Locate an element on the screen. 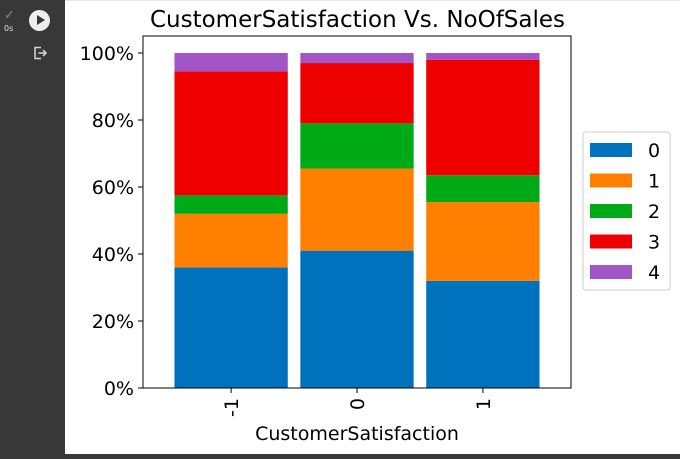 The width and height of the screenshot is (680, 459). bar--1-series-1 is located at coordinates (231, 240).